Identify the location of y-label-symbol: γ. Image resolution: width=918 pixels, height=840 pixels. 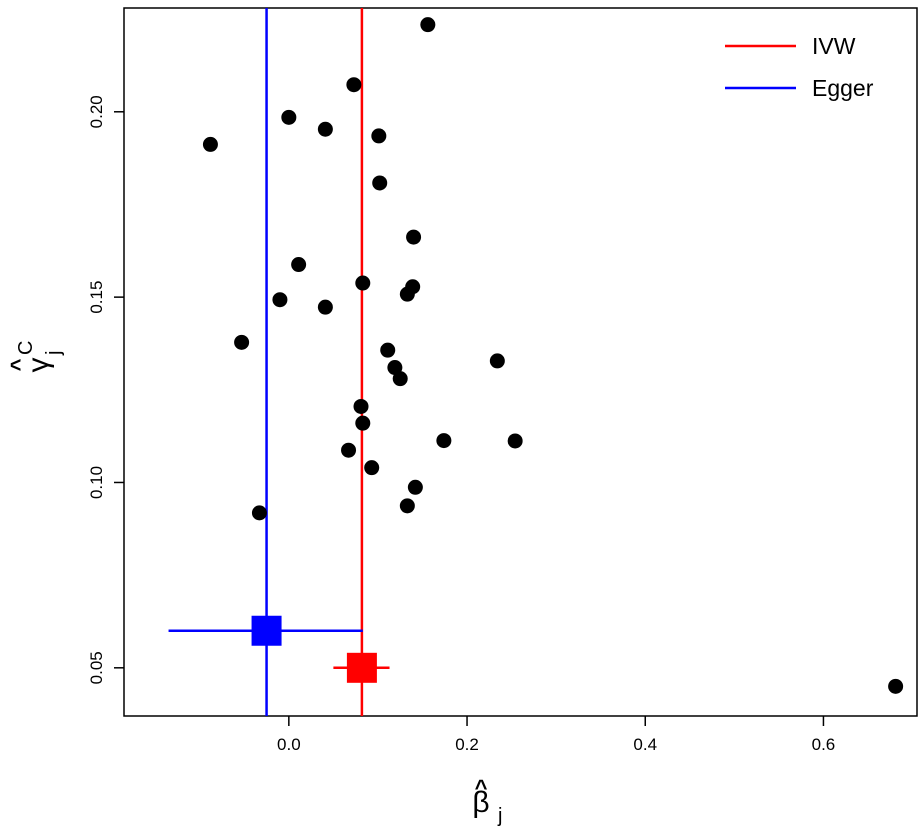
(38, 365).